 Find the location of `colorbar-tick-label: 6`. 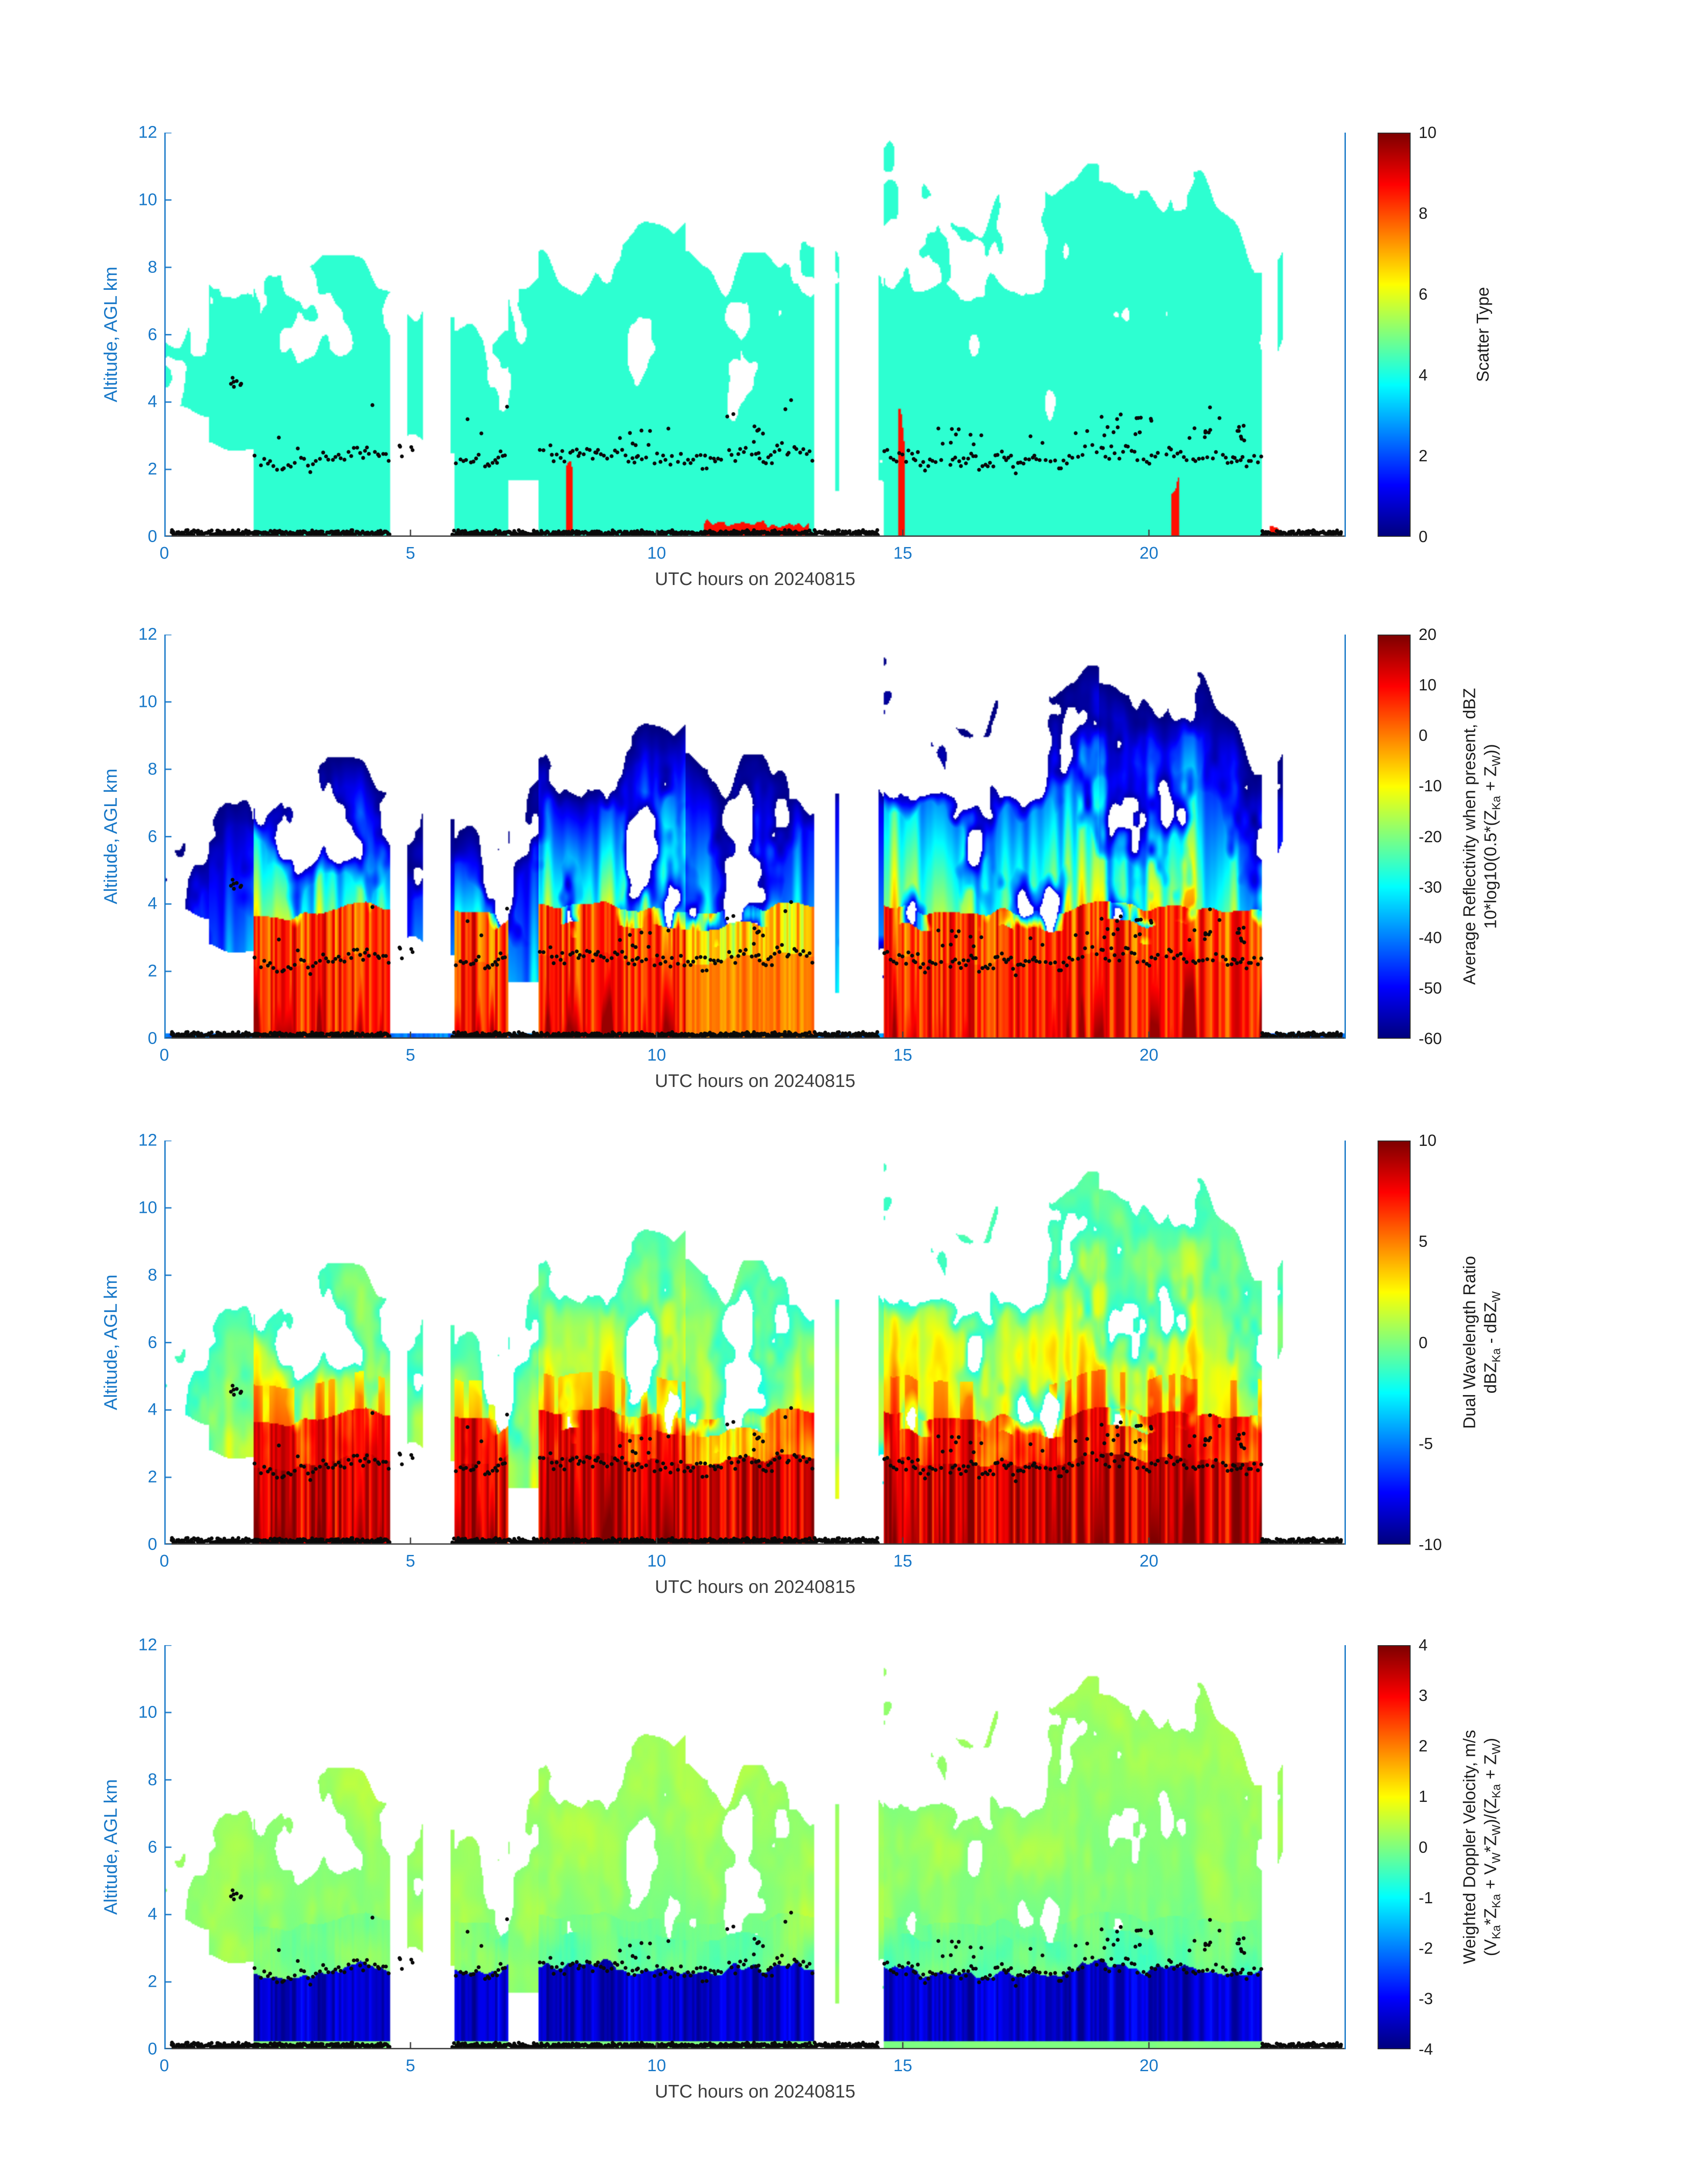

colorbar-tick-label: 6 is located at coordinates (1423, 294).